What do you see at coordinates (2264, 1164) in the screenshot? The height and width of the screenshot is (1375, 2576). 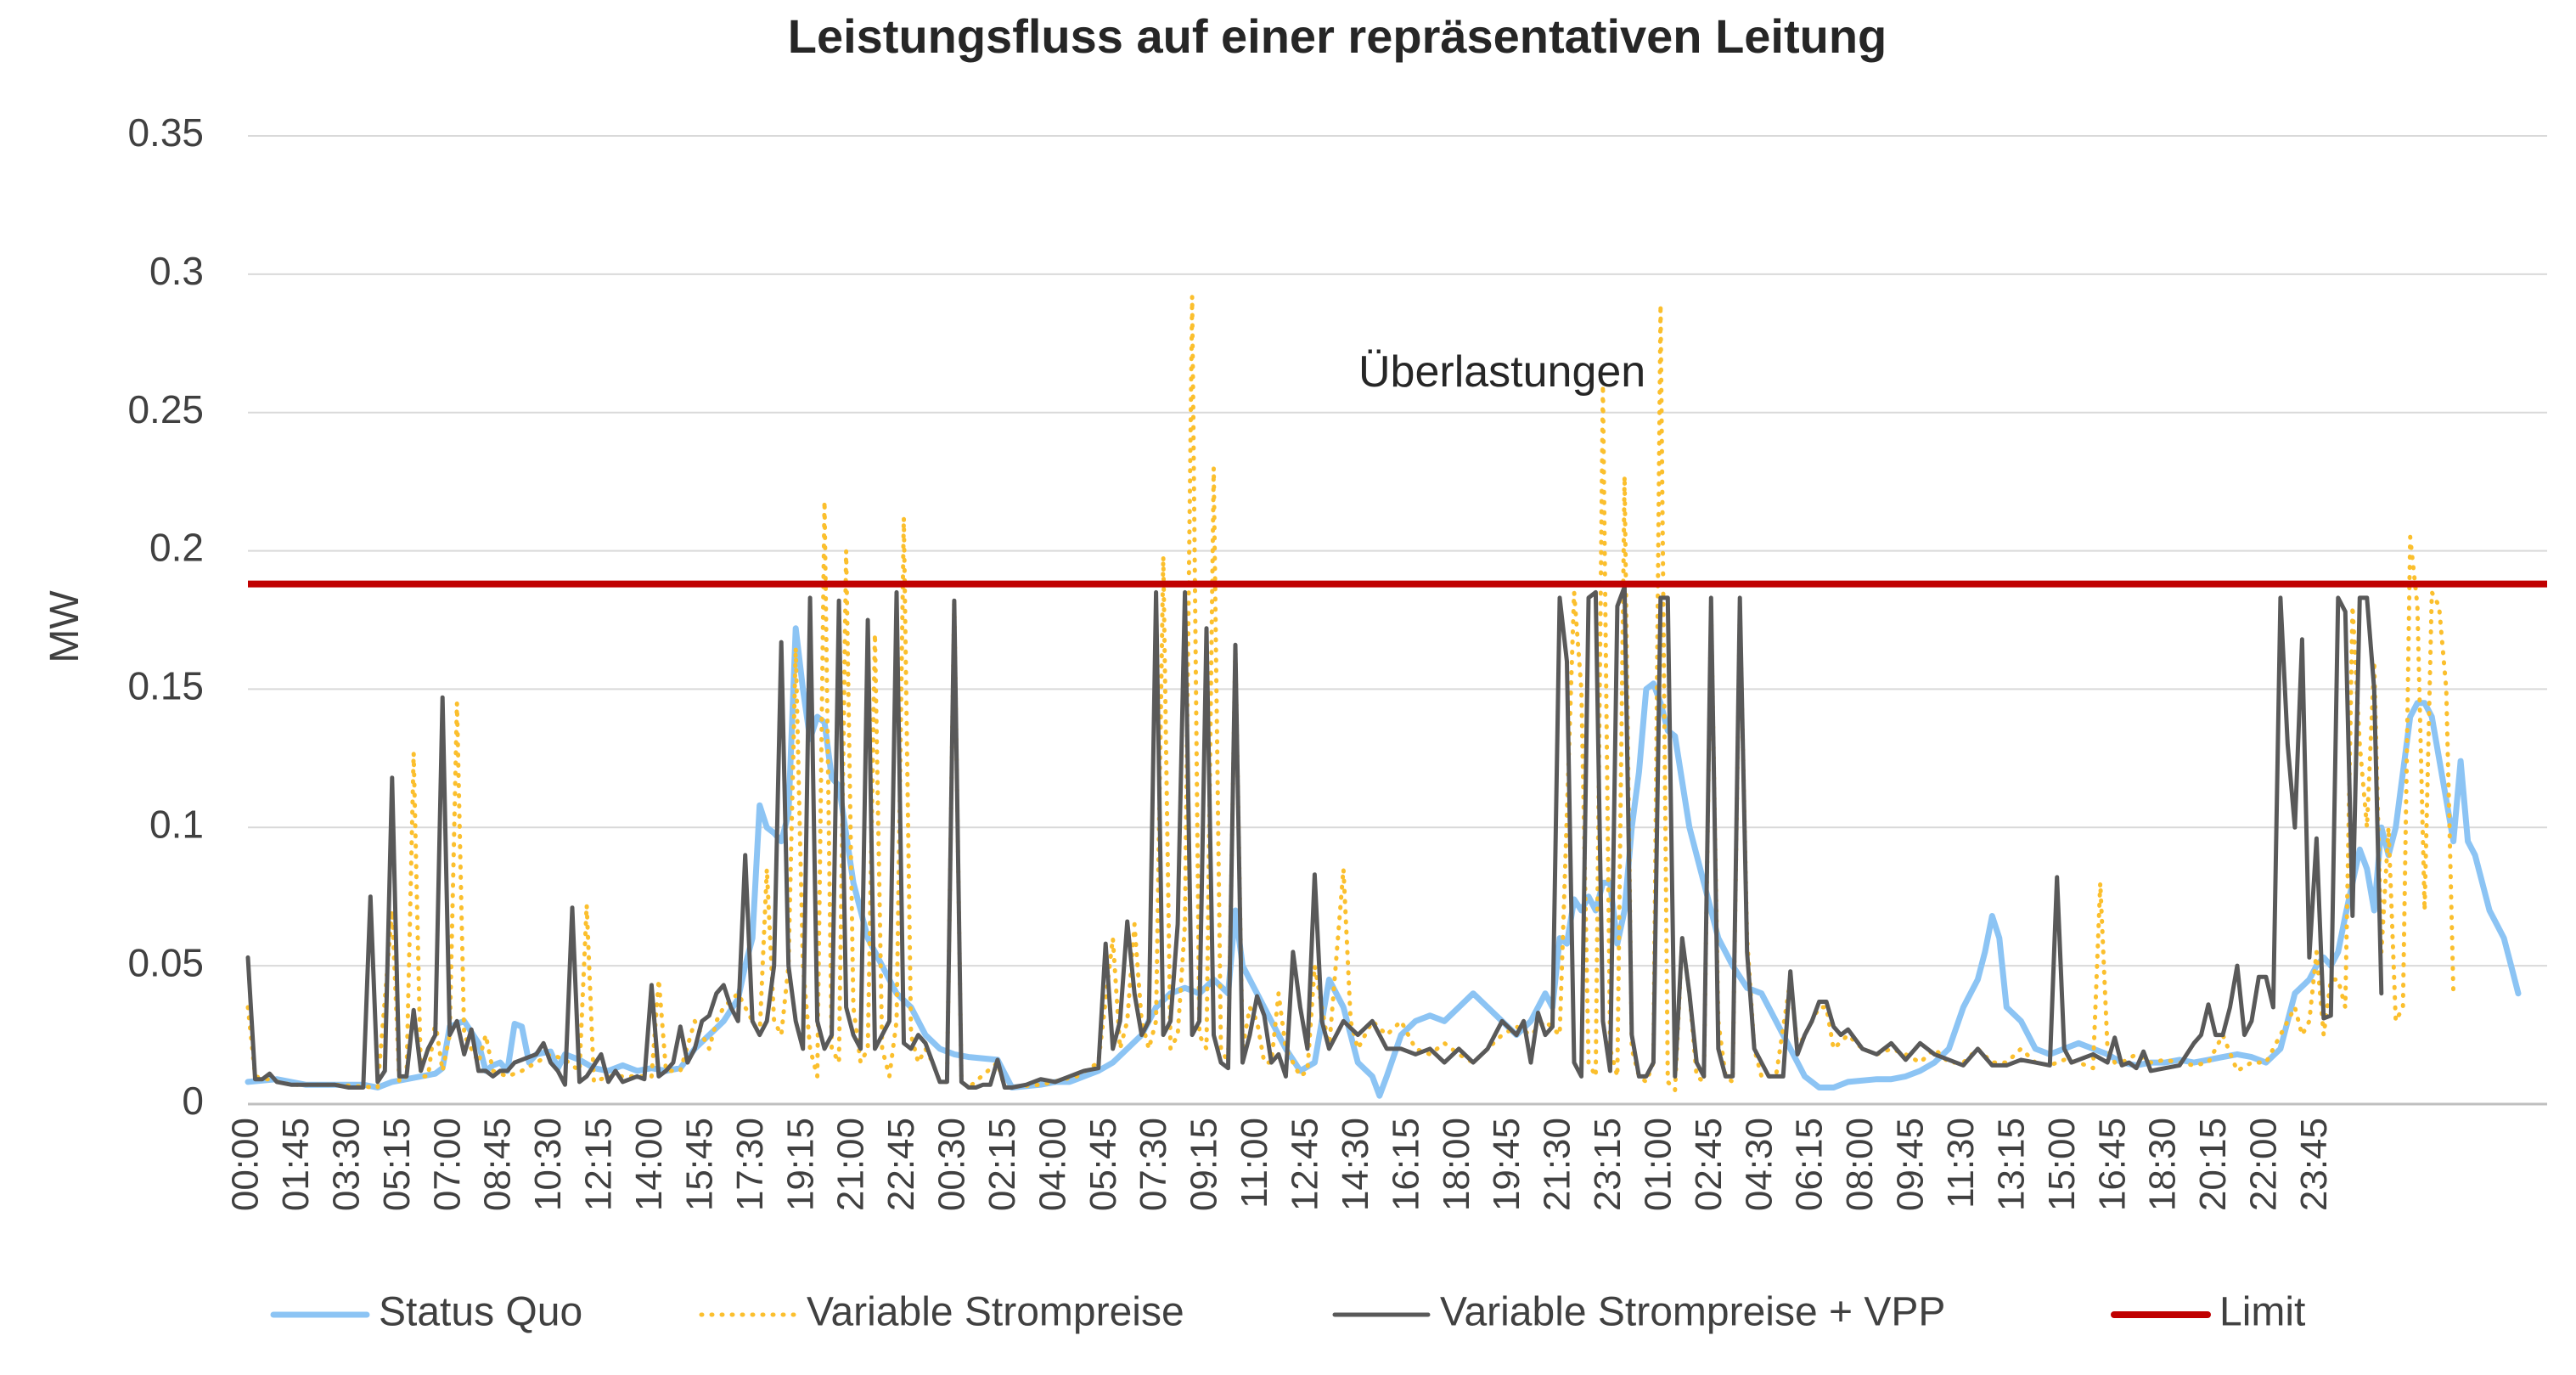 I see `x-tick-label: 22:00` at bounding box center [2264, 1164].